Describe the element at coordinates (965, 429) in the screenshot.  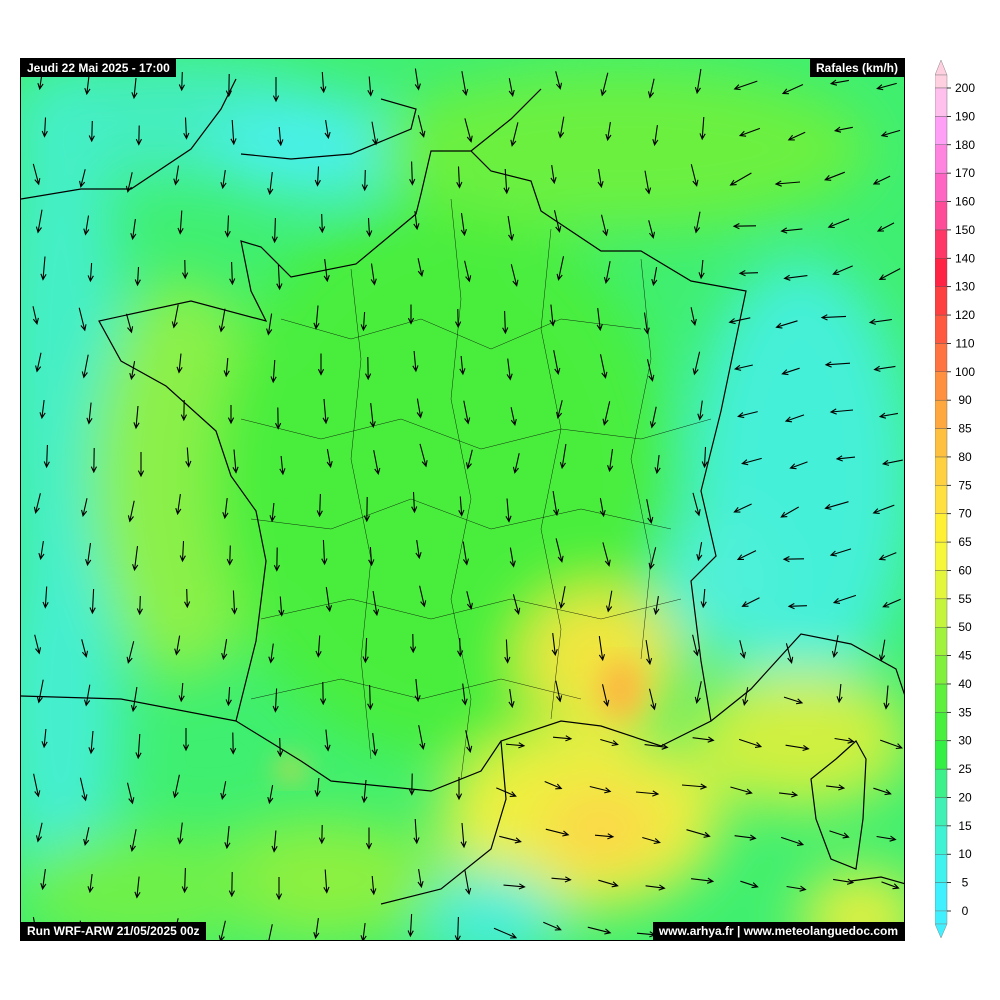
I see `legend-tick-label: 85` at that location.